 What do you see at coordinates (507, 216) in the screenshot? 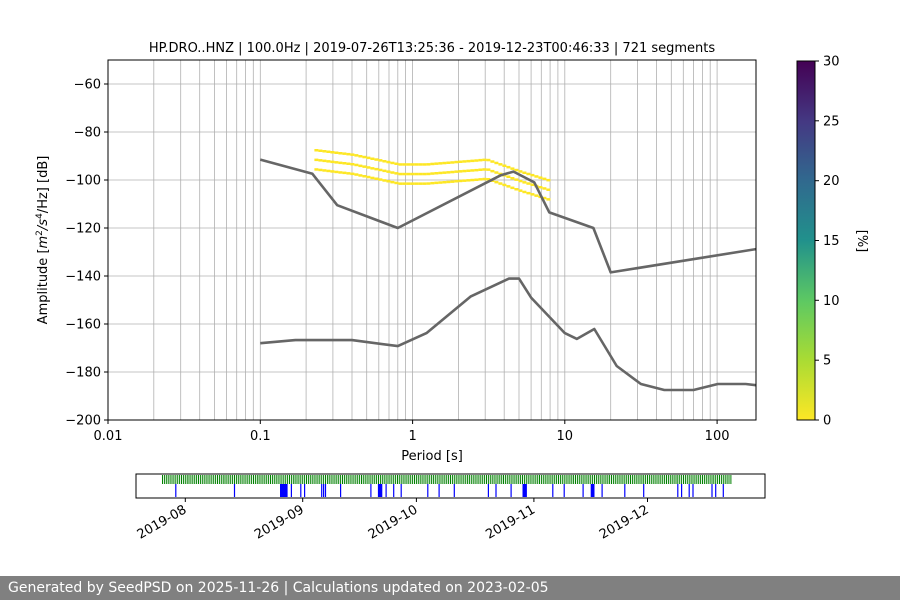
I see `high-noise-model` at bounding box center [507, 216].